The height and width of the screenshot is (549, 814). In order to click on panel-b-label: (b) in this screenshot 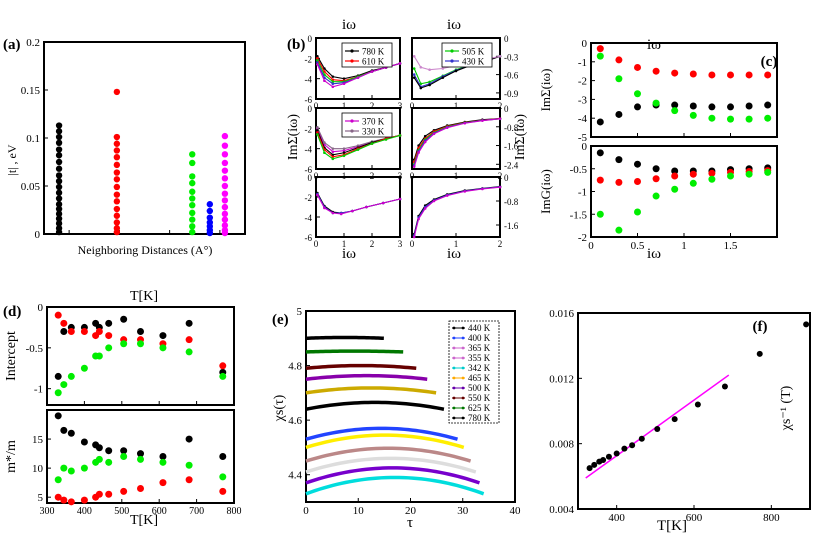, I will do `click(296, 45)`.